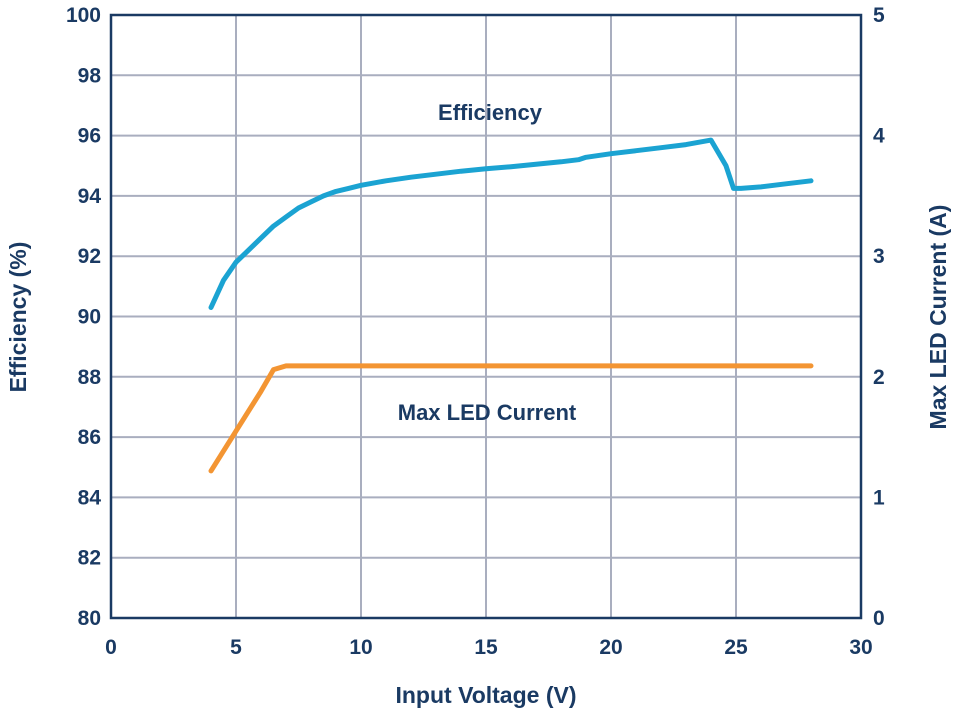 This screenshot has height=717, width=963. I want to click on x-tick-label: 5, so click(236, 647).